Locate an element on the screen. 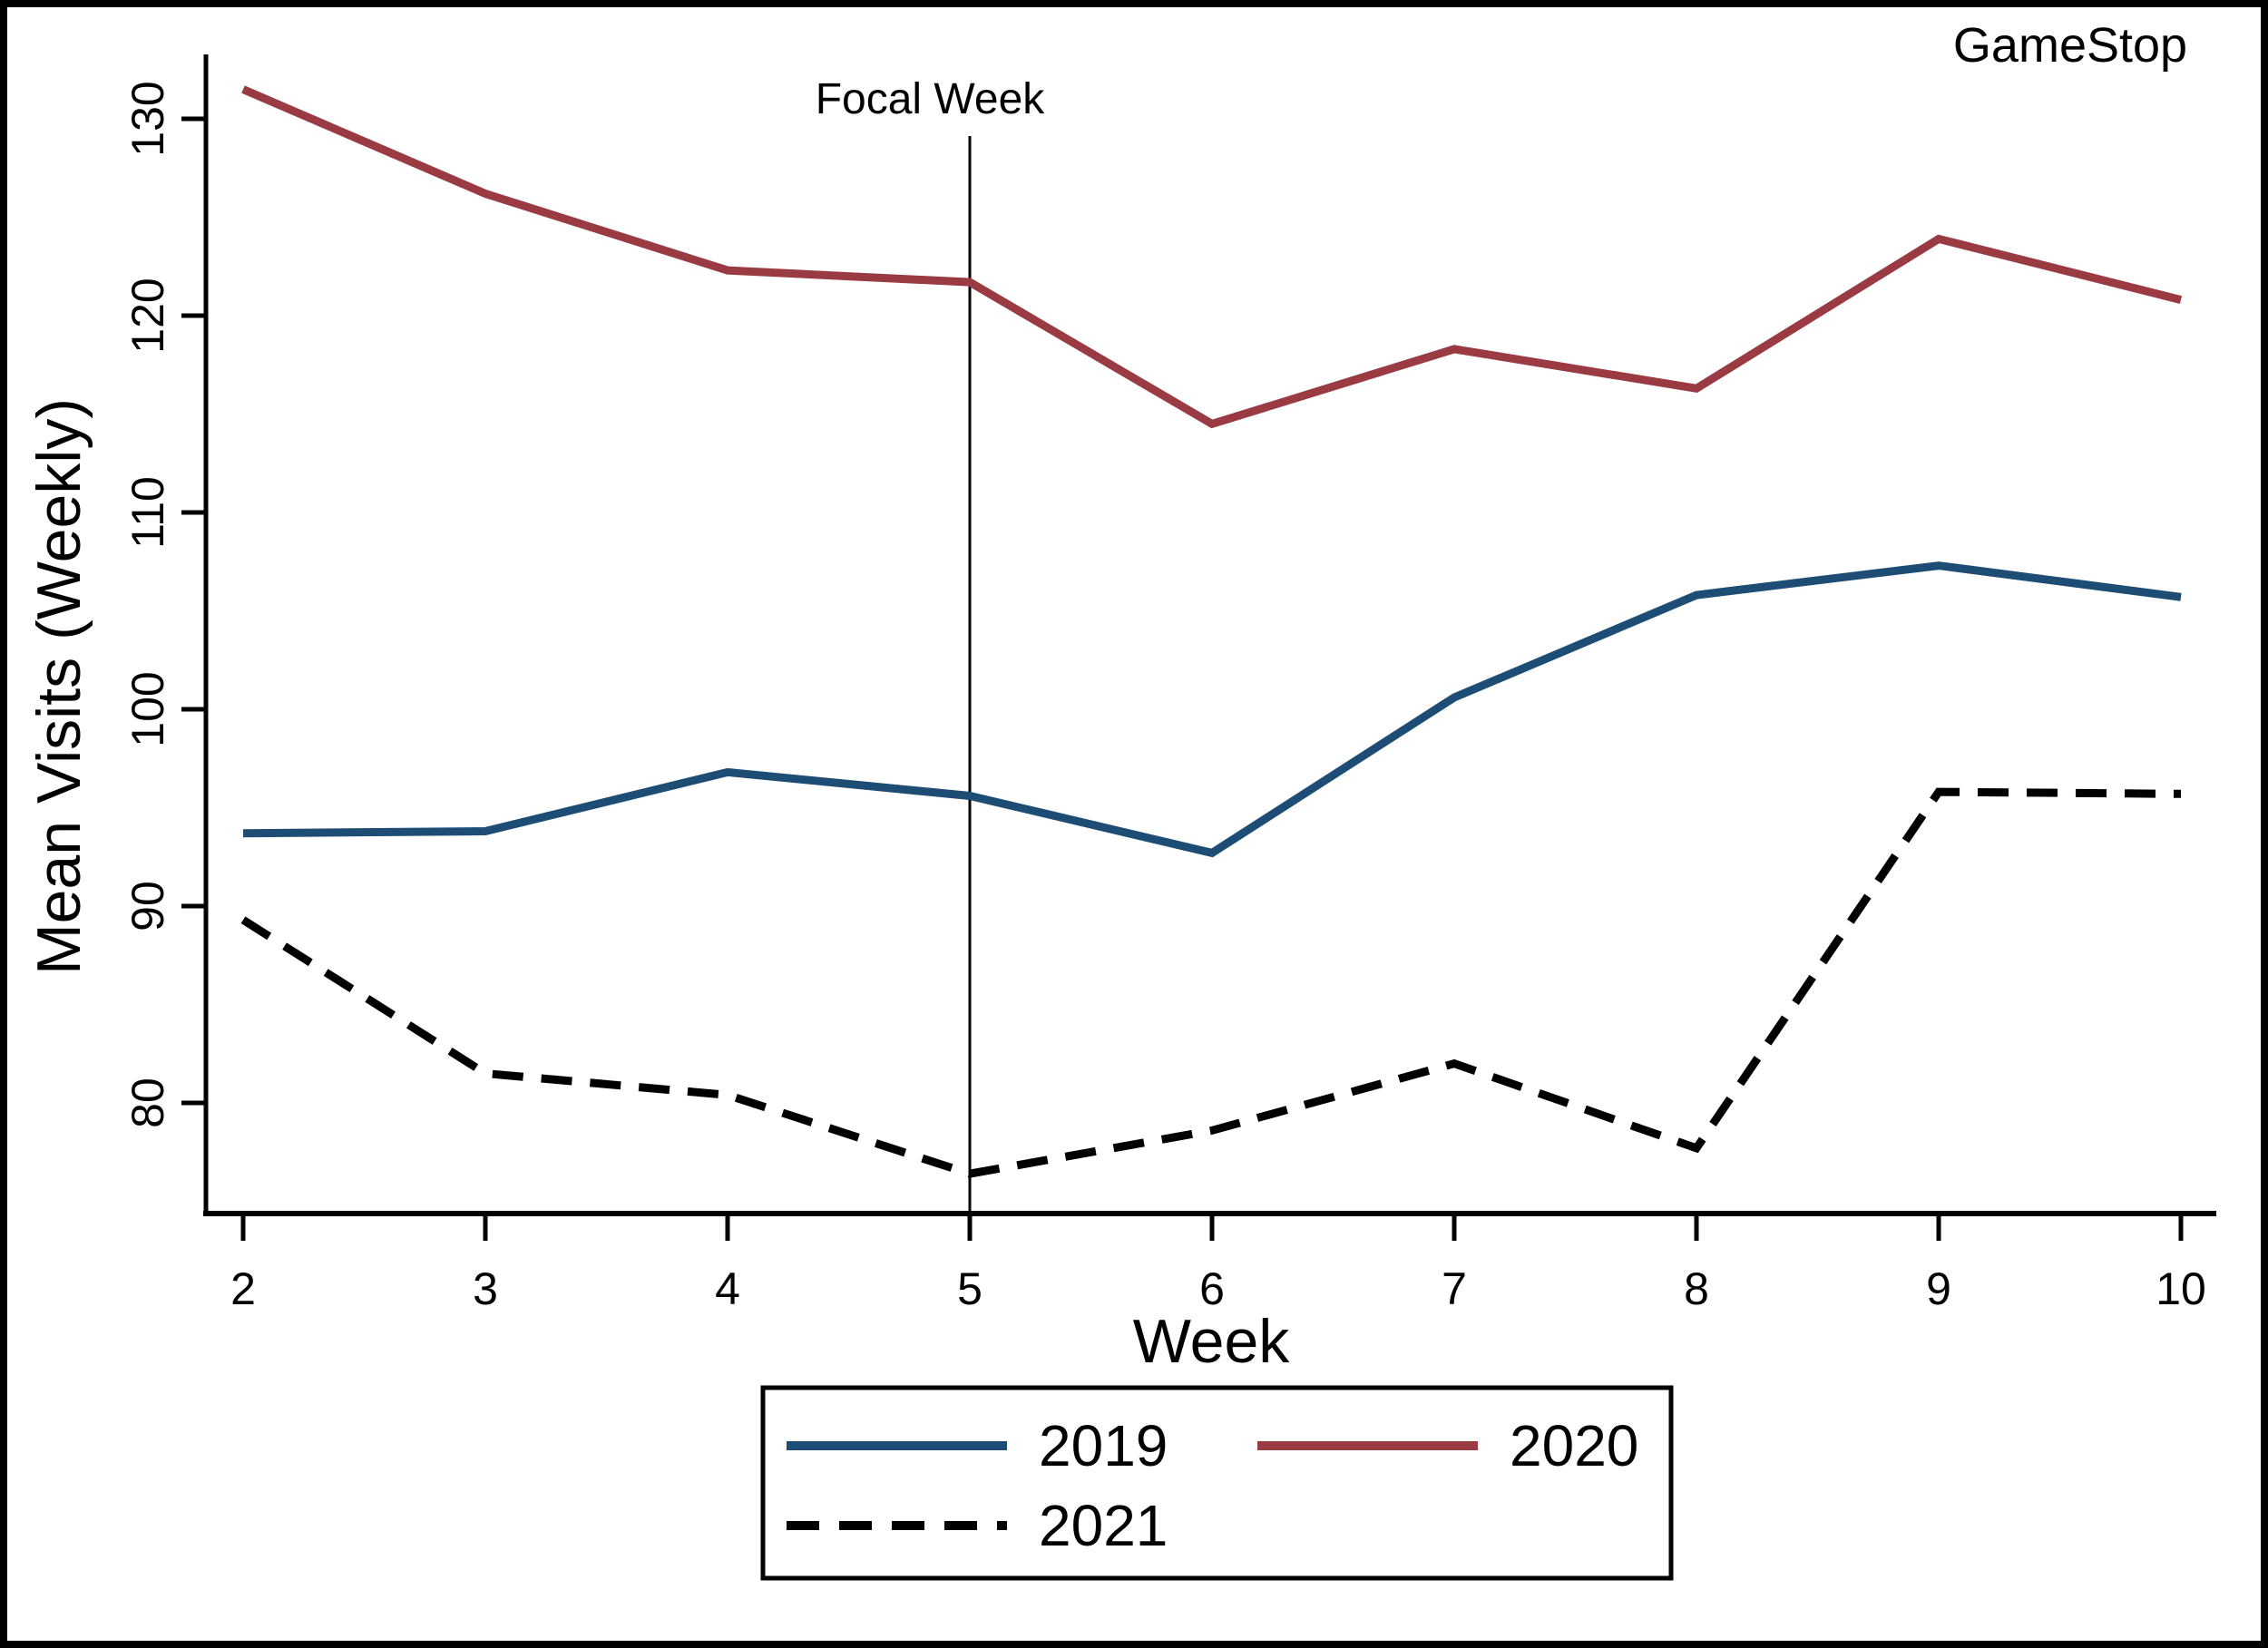  y-tick-label: 80 is located at coordinates (147, 1103).